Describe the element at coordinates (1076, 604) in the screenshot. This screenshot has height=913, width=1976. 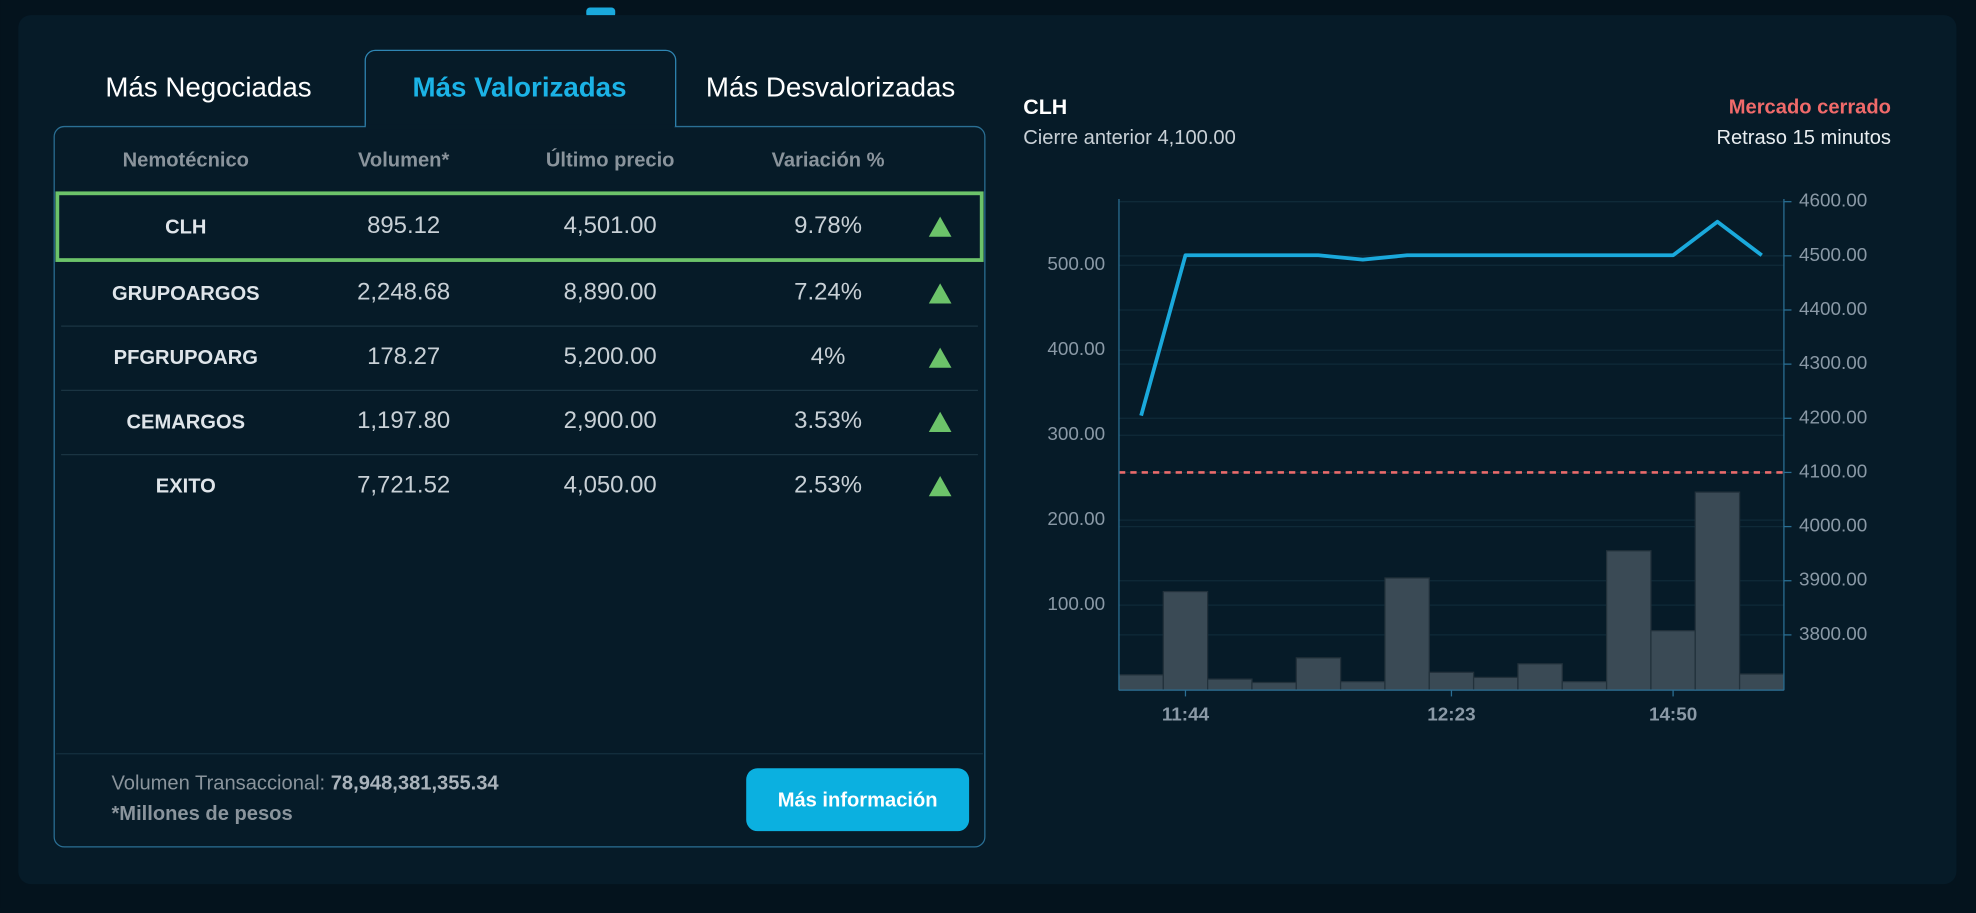
I see `y-tick-label: 100.00` at that location.